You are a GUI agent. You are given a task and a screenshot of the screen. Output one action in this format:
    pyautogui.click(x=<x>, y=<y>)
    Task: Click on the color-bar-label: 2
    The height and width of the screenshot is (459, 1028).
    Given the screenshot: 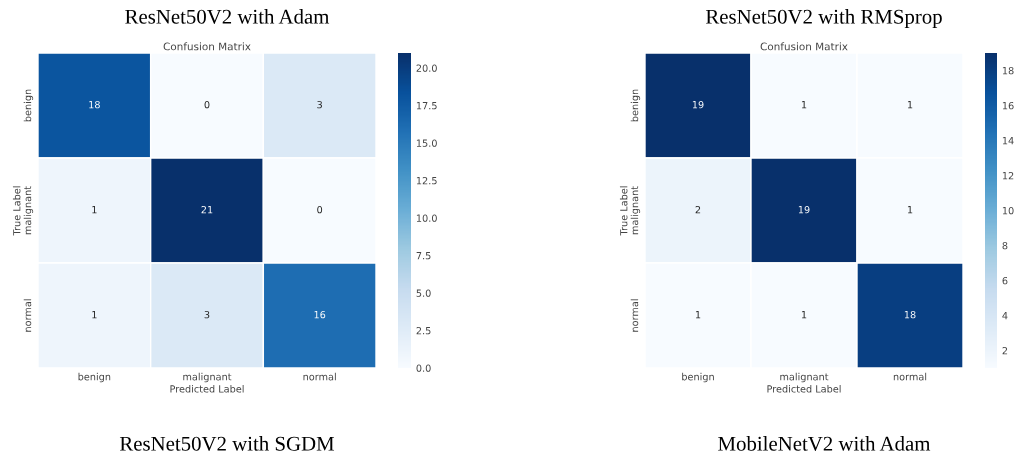 What is the action you would take?
    pyautogui.click(x=1005, y=350)
    